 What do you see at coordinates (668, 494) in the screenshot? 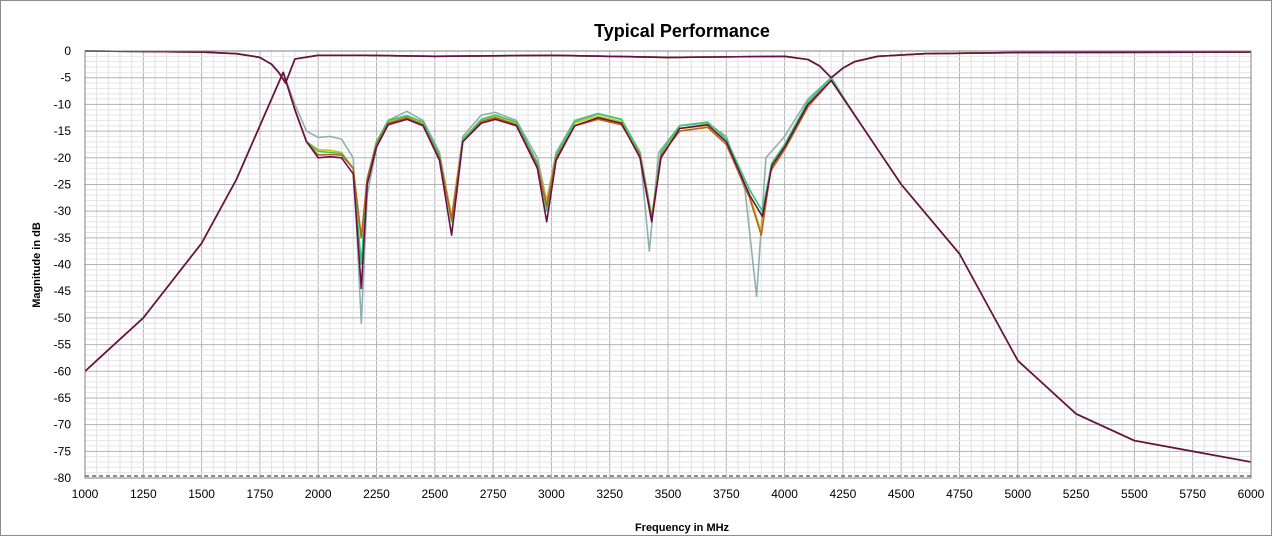
I see `x-tick-label-10: 3500` at bounding box center [668, 494].